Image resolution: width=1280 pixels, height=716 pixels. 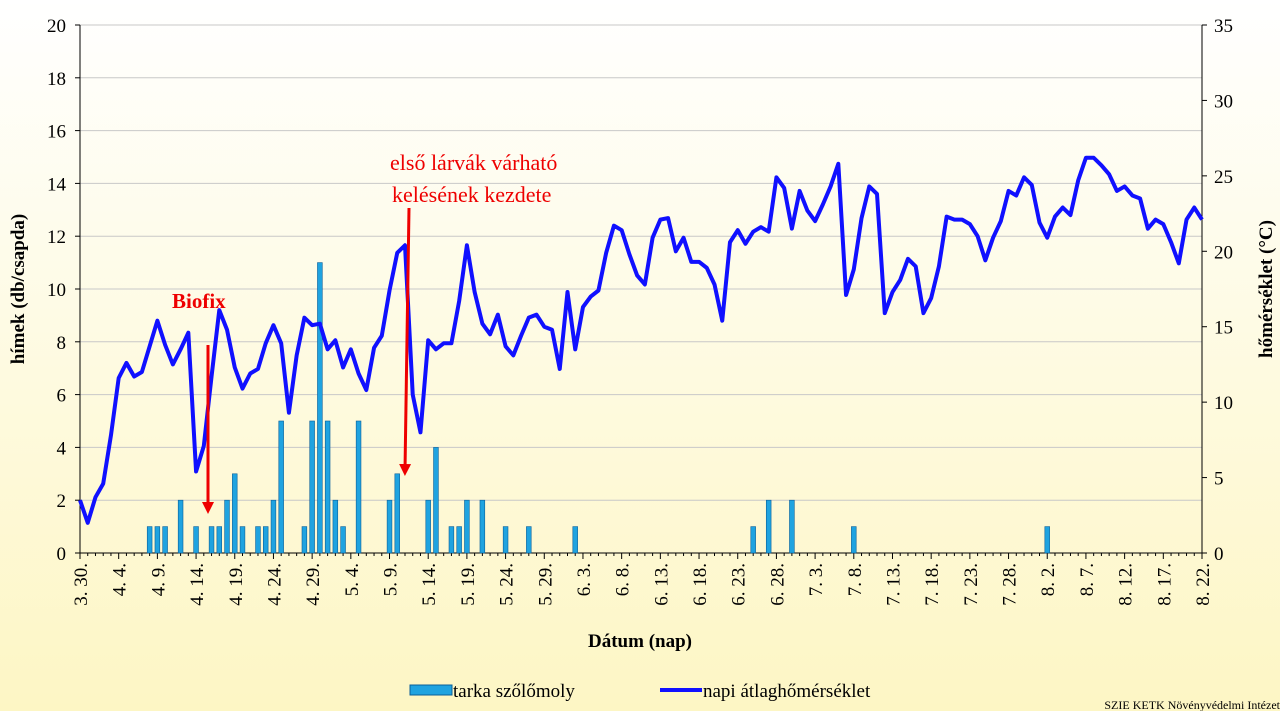 What do you see at coordinates (236, 584) in the screenshot?
I see `x-tick-label: 4. 19.` at bounding box center [236, 584].